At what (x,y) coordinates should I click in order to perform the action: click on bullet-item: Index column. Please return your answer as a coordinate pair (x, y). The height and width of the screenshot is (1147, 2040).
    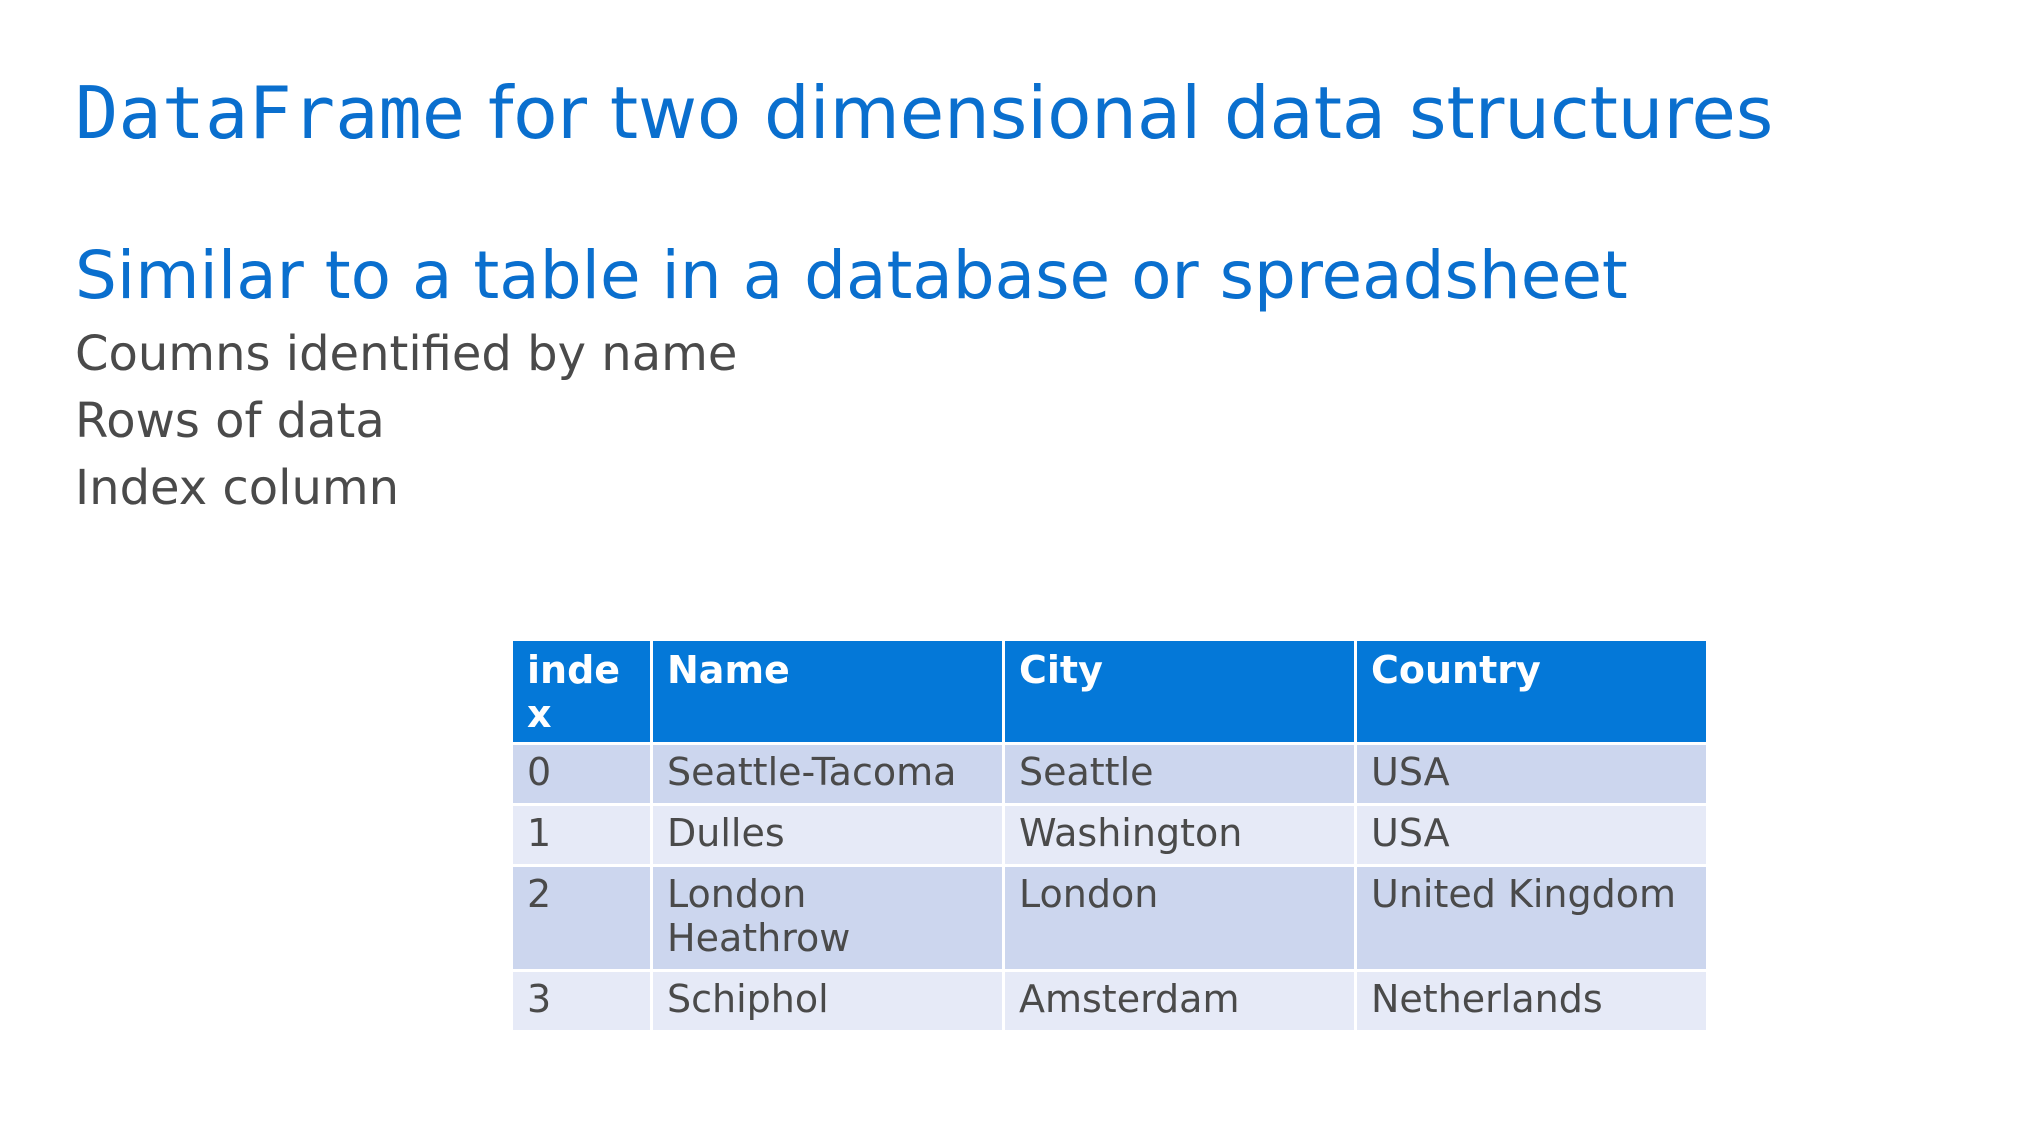
    Looking at the image, I should click on (237, 488).